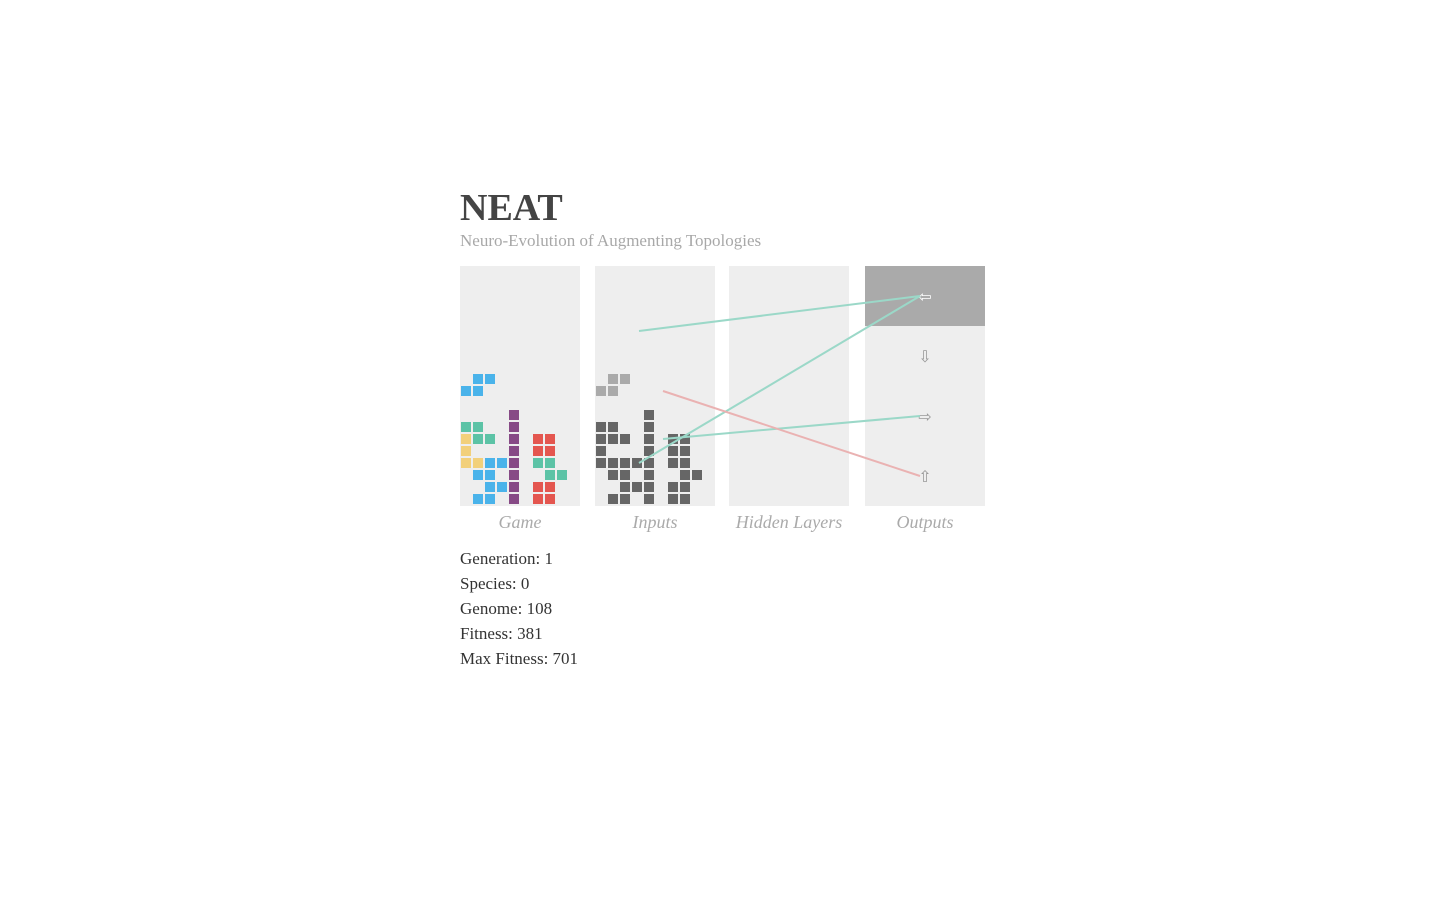 The image size is (1440, 900). I want to click on hidden-layers-panel, so click(789, 386).